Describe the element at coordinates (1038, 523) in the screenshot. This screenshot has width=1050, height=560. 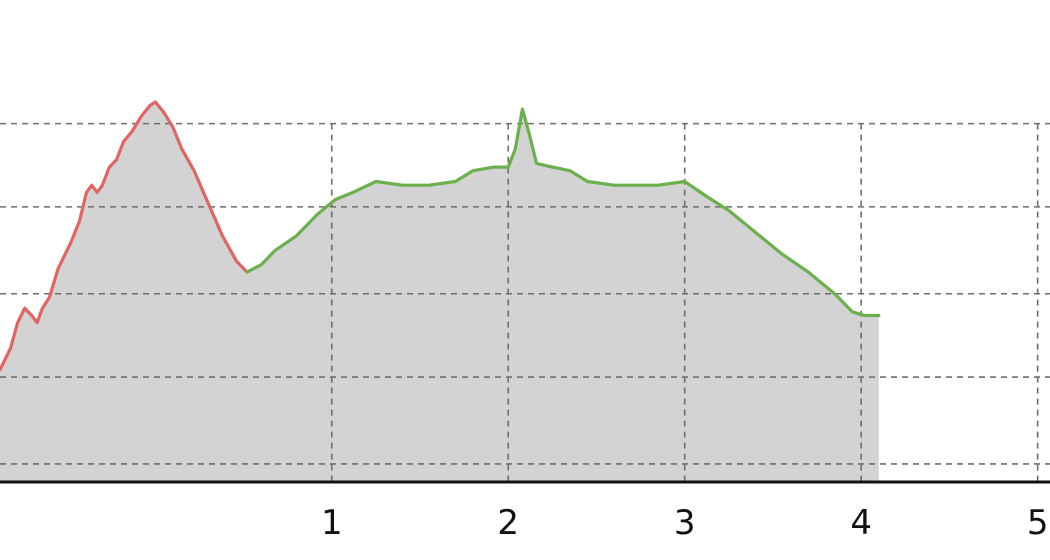
I see `x-tick-label-5: 5` at that location.